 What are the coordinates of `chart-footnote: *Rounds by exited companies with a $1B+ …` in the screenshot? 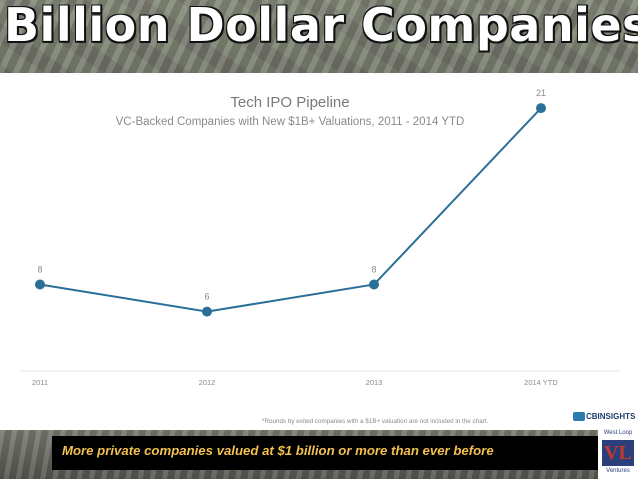 It's located at (375, 421).